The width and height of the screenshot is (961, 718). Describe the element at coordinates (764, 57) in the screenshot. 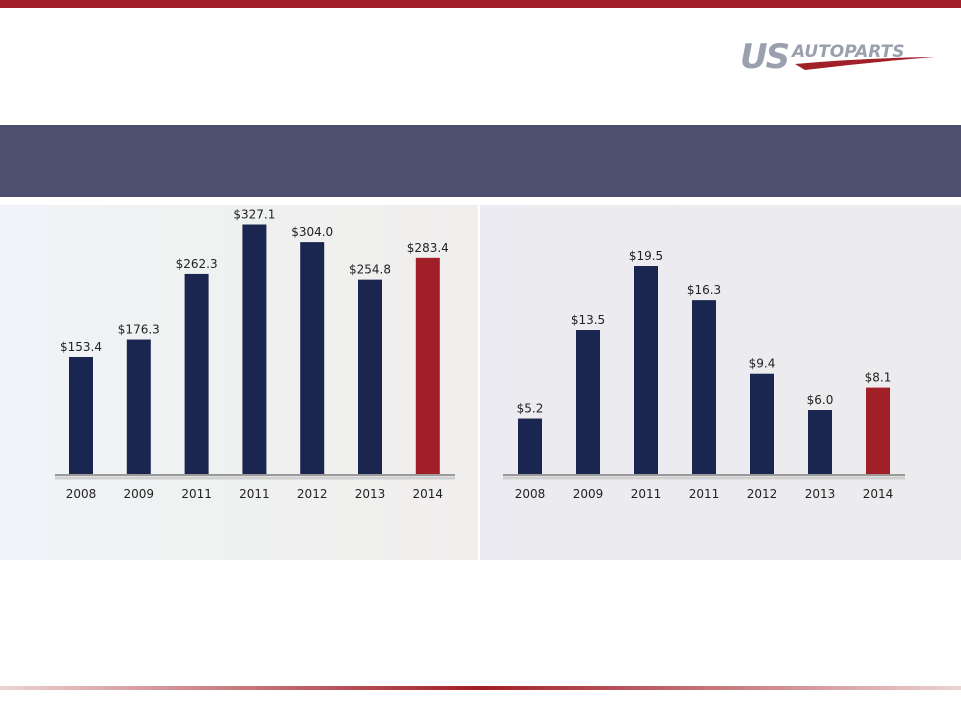

I see `logo-mark: US` at that location.